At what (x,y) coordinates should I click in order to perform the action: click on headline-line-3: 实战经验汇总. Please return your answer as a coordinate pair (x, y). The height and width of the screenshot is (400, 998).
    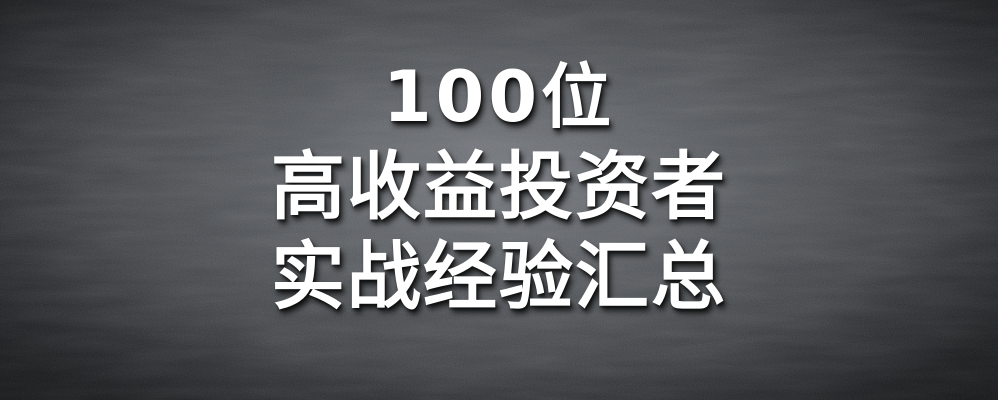
    Looking at the image, I should click on (499, 277).